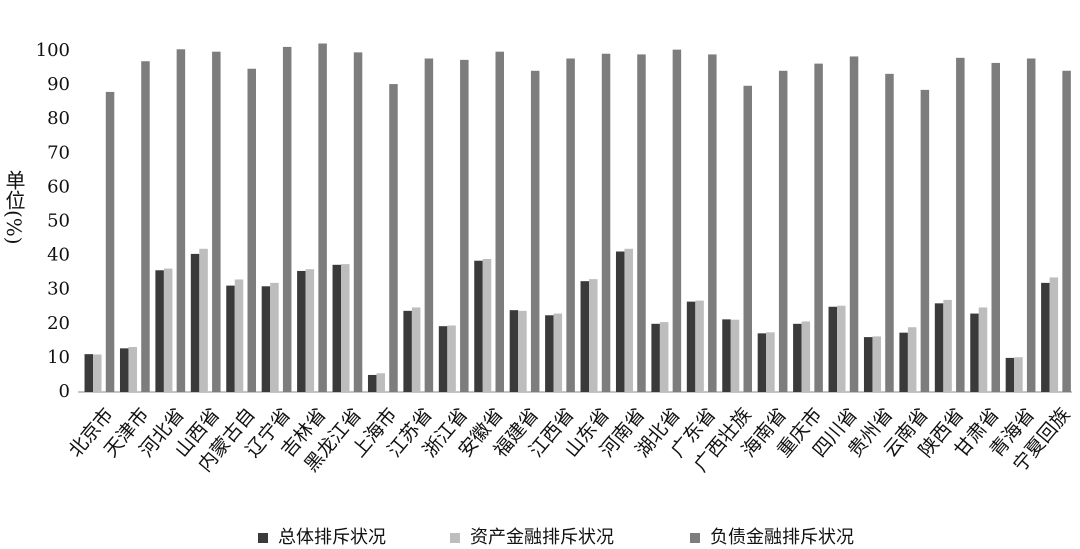 The width and height of the screenshot is (1080, 549). I want to click on y-tick-label: 70, so click(58, 152).